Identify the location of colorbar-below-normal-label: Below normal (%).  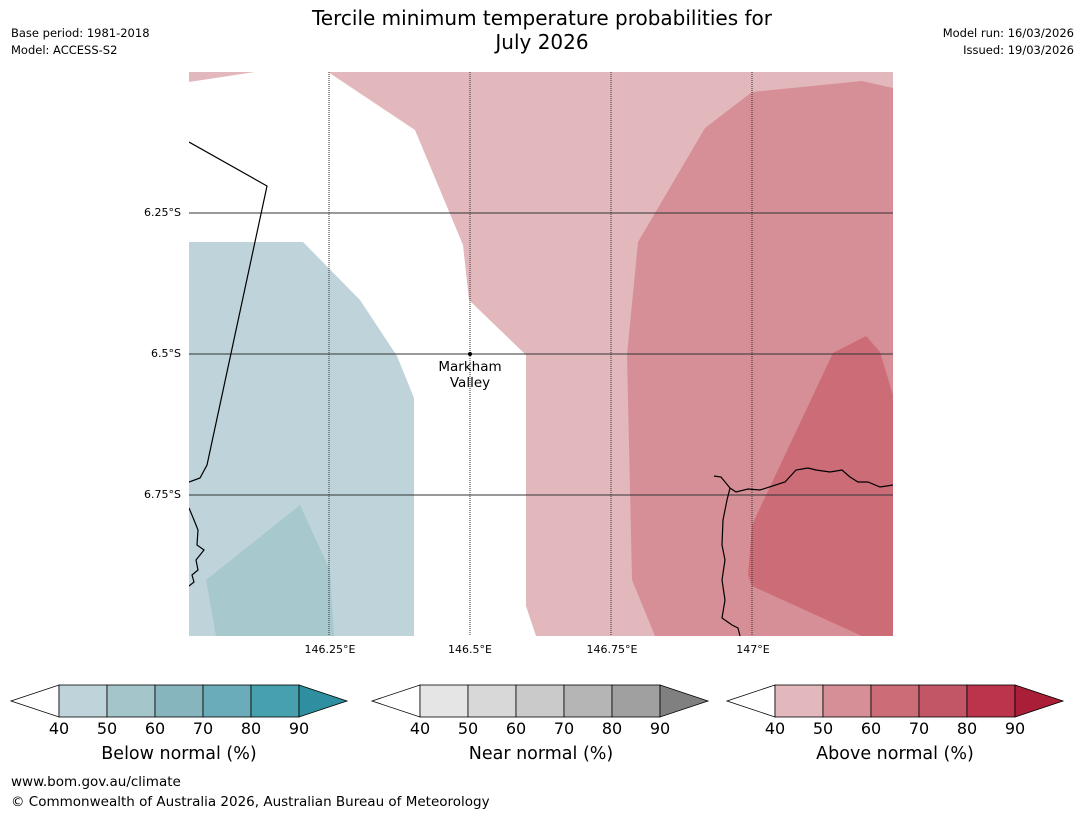
(179, 754).